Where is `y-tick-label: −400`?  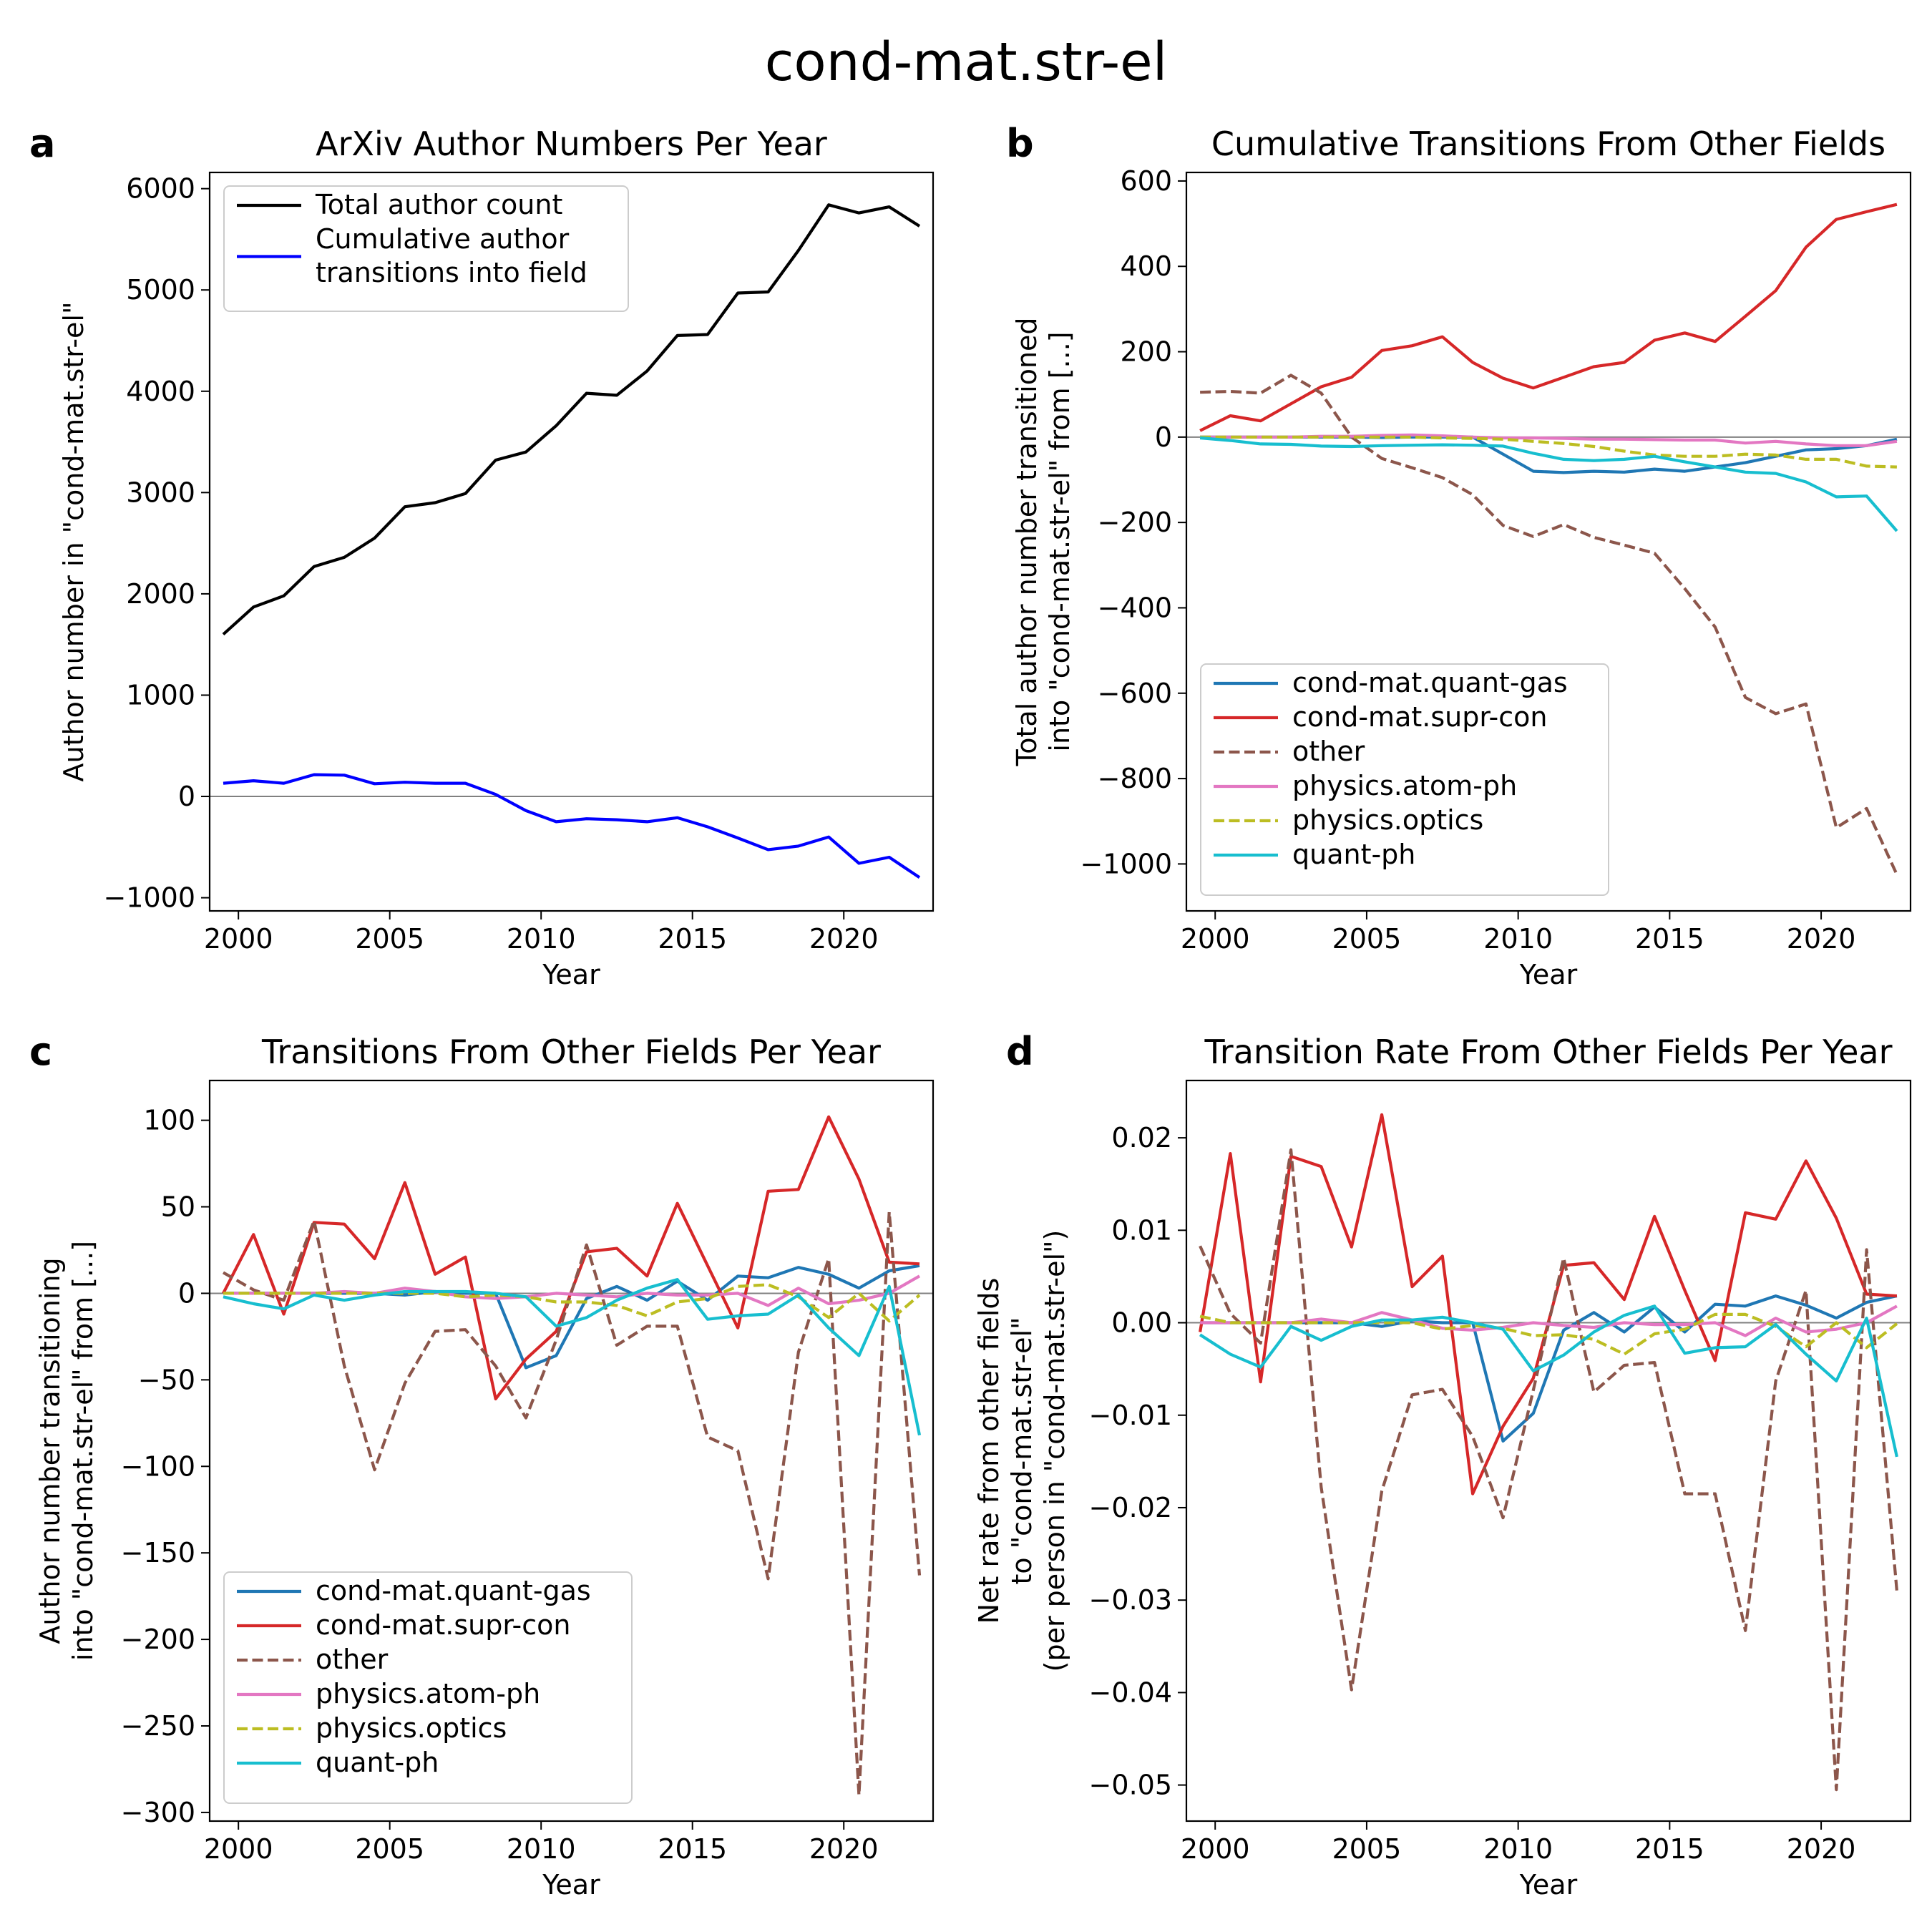
y-tick-label: −400 is located at coordinates (1135, 607).